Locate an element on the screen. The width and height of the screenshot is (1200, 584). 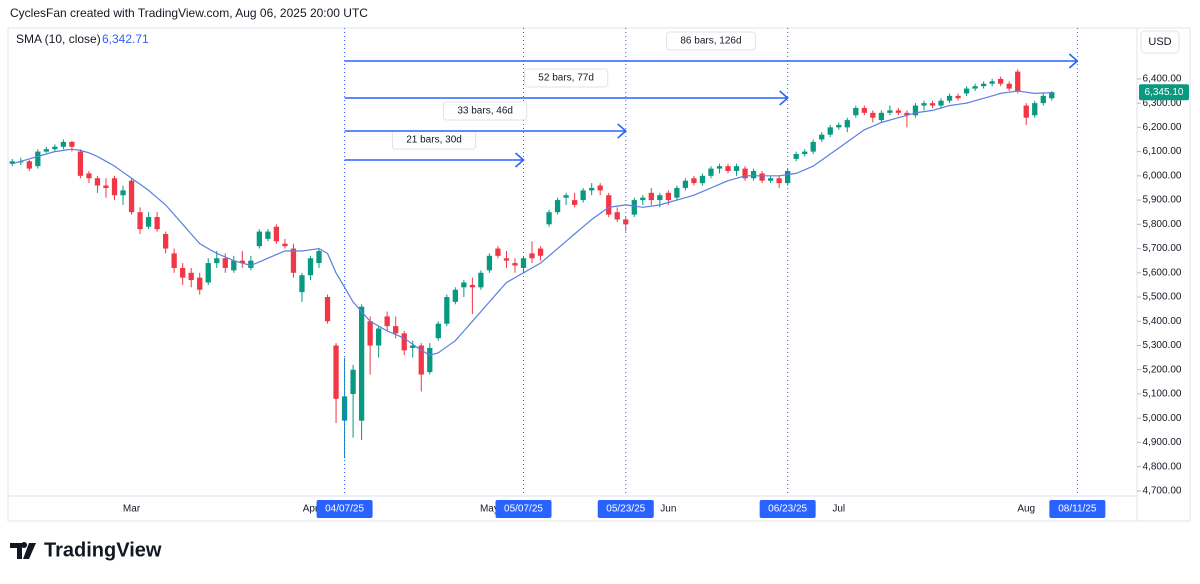
y-tick-label: 6,200.00 is located at coordinates (1162, 127).